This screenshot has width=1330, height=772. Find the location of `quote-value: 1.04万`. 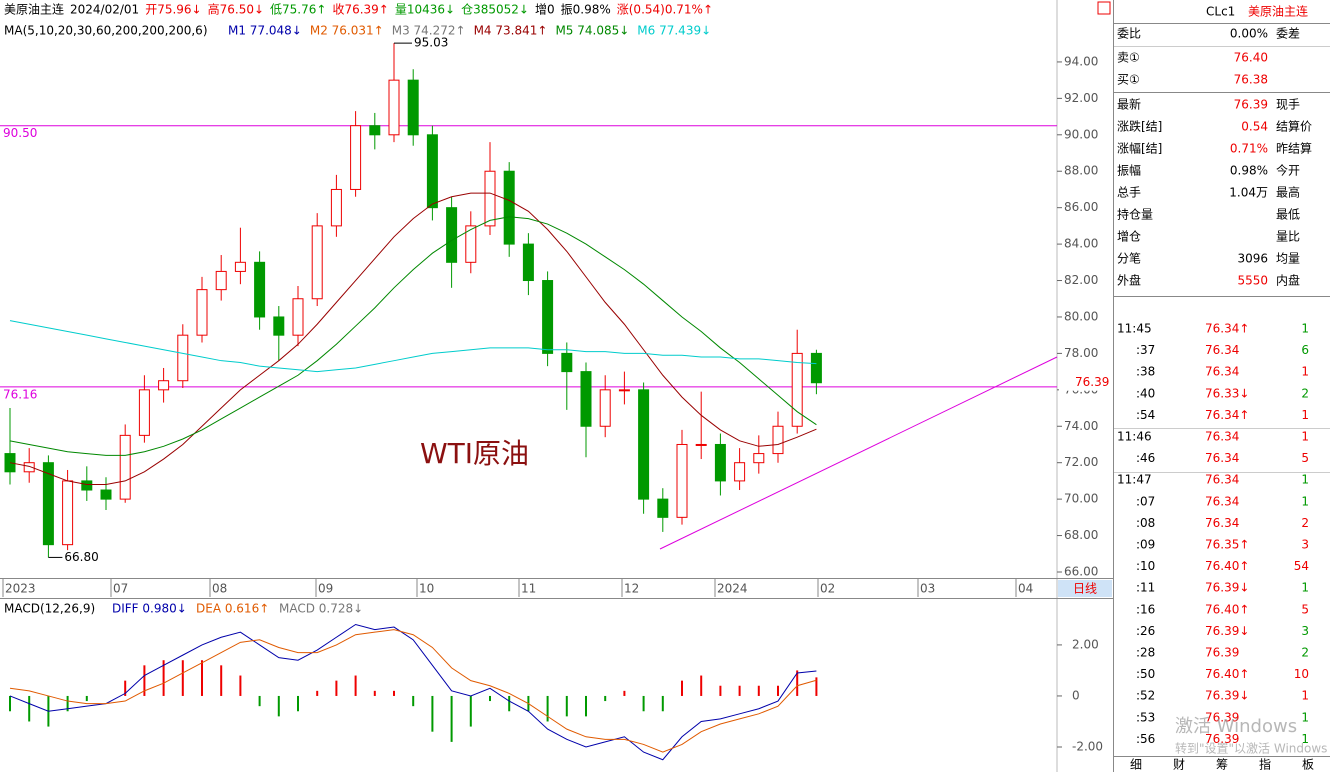

quote-value: 1.04万 is located at coordinates (1248, 193).